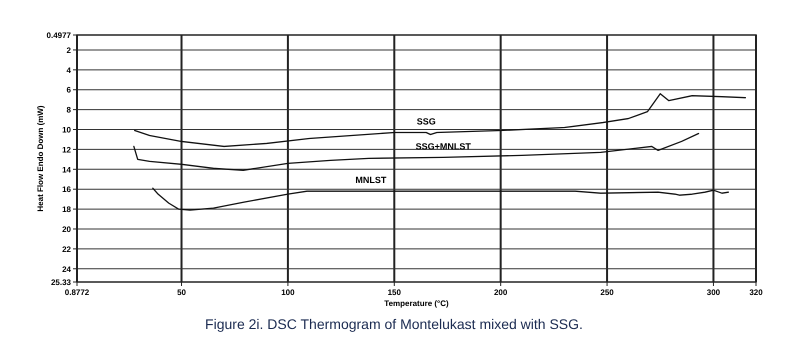  What do you see at coordinates (67, 149) in the screenshot?
I see `y-tick-label: 12` at bounding box center [67, 149].